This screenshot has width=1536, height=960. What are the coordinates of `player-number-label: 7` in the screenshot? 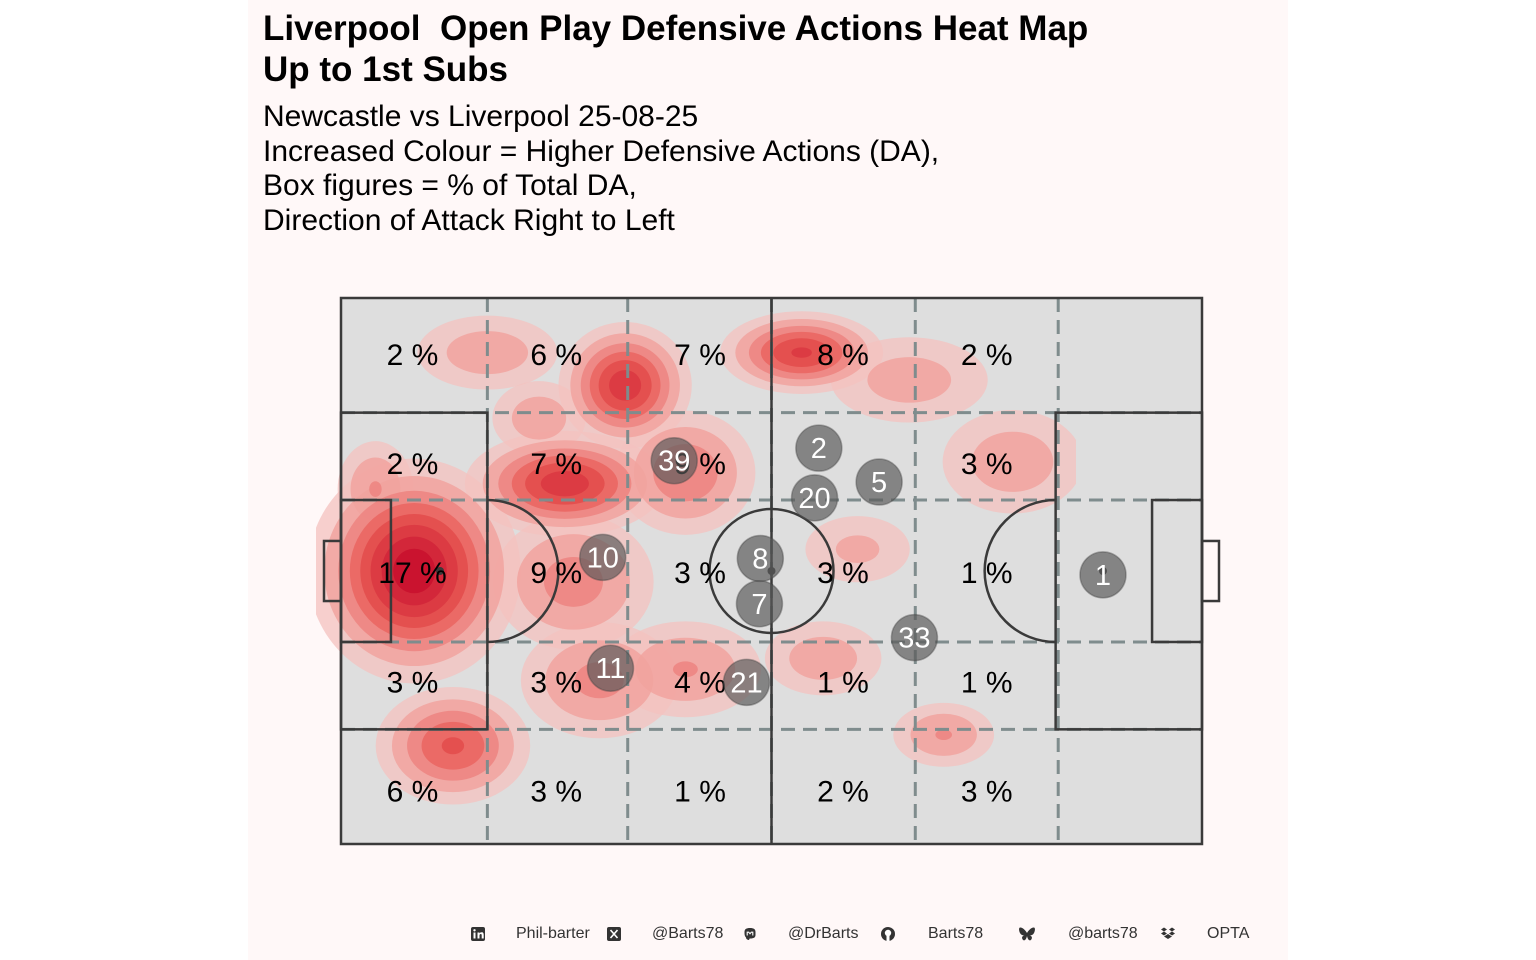 It's located at (759, 605).